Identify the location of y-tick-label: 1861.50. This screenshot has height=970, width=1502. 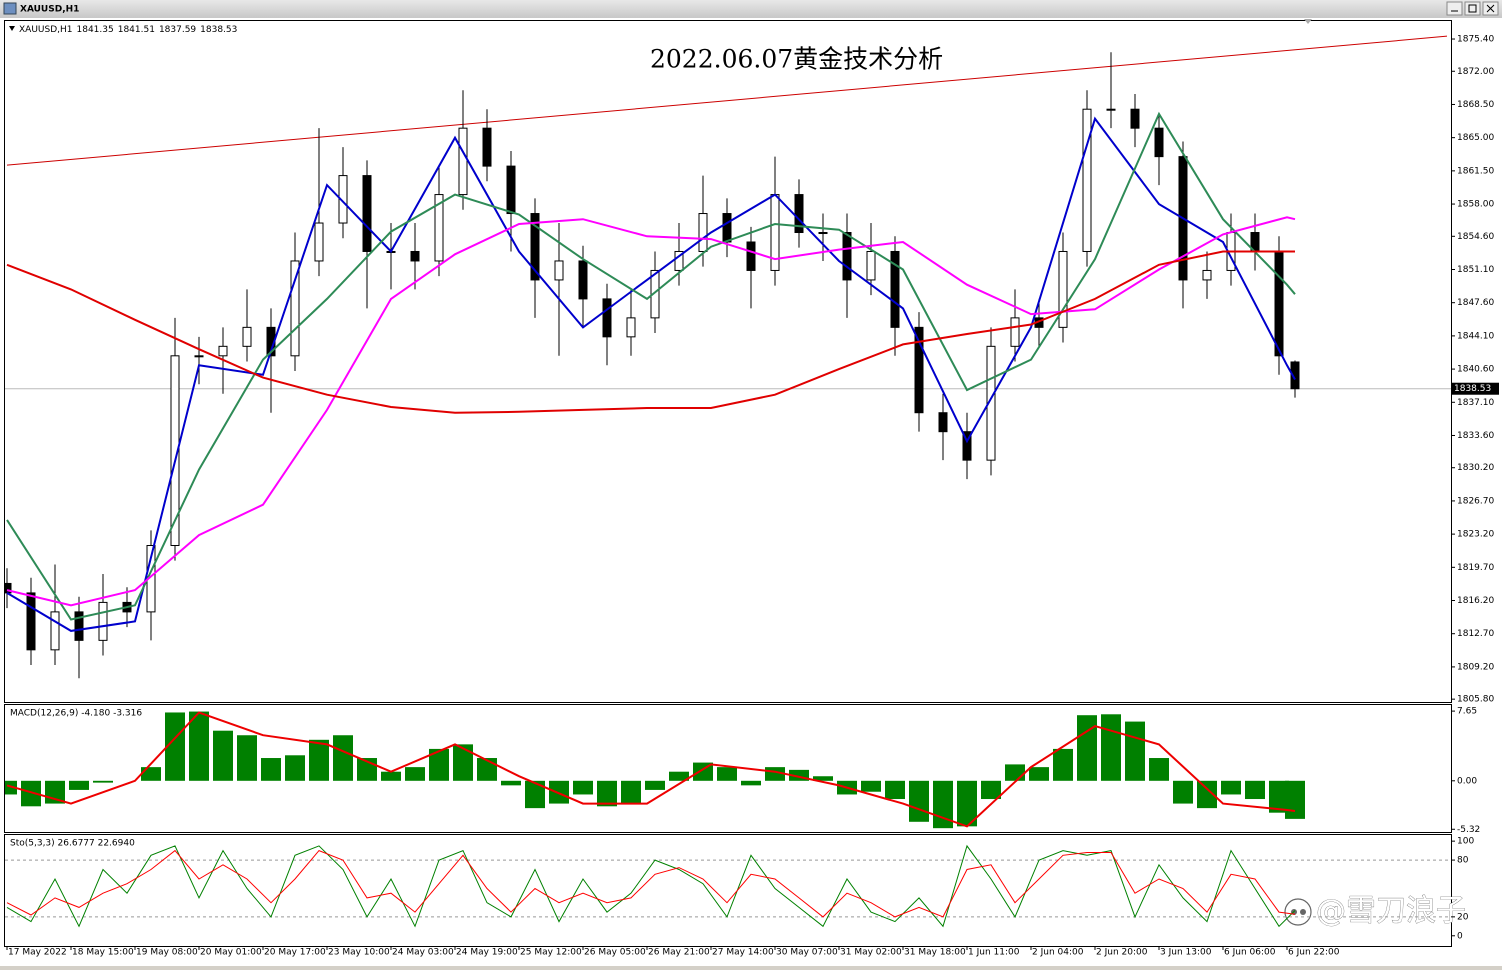
(1475, 171).